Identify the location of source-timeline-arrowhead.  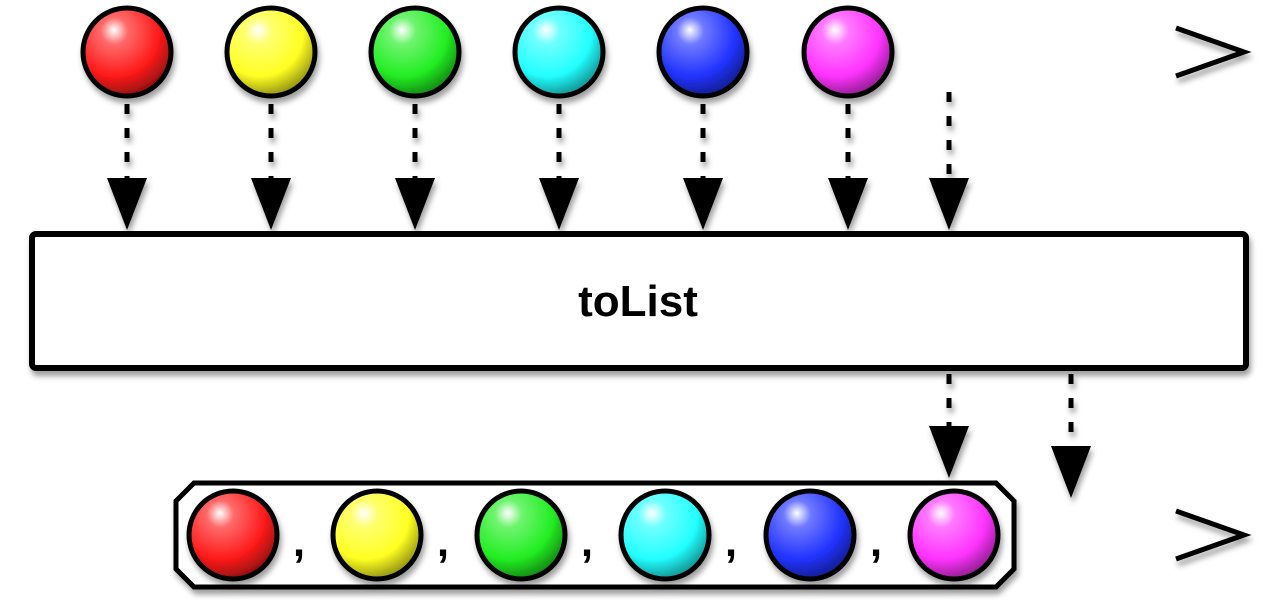
(1213, 52).